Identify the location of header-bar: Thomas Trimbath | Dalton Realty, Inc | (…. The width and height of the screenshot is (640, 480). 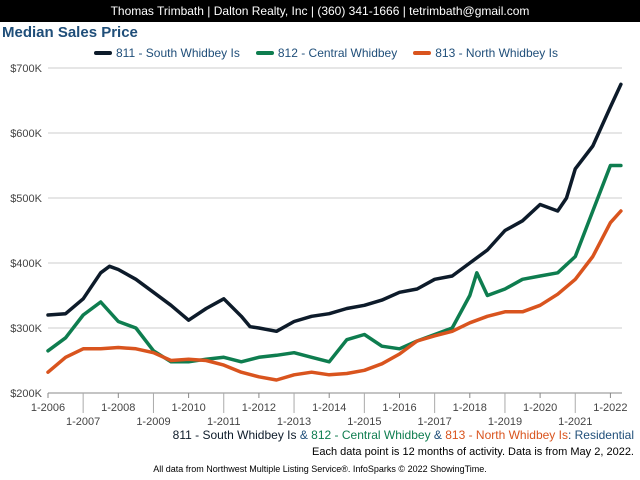
(320, 11).